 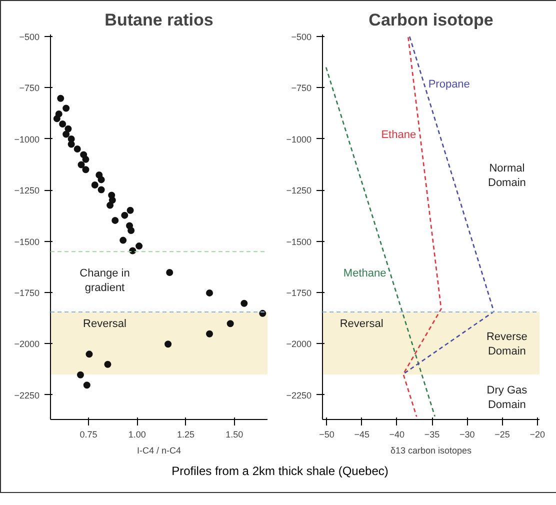 What do you see at coordinates (89, 435) in the screenshot?
I see `x-tick-label: 0.75` at bounding box center [89, 435].